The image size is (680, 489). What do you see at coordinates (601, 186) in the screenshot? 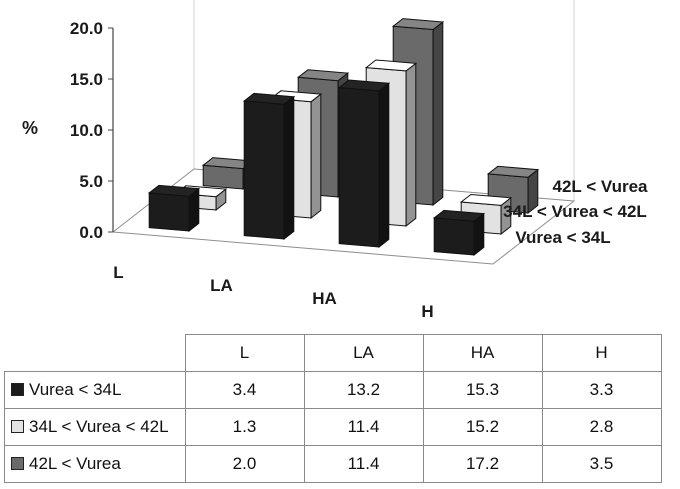
I see `series-depth-label-3: 42L < Vurea` at bounding box center [601, 186].